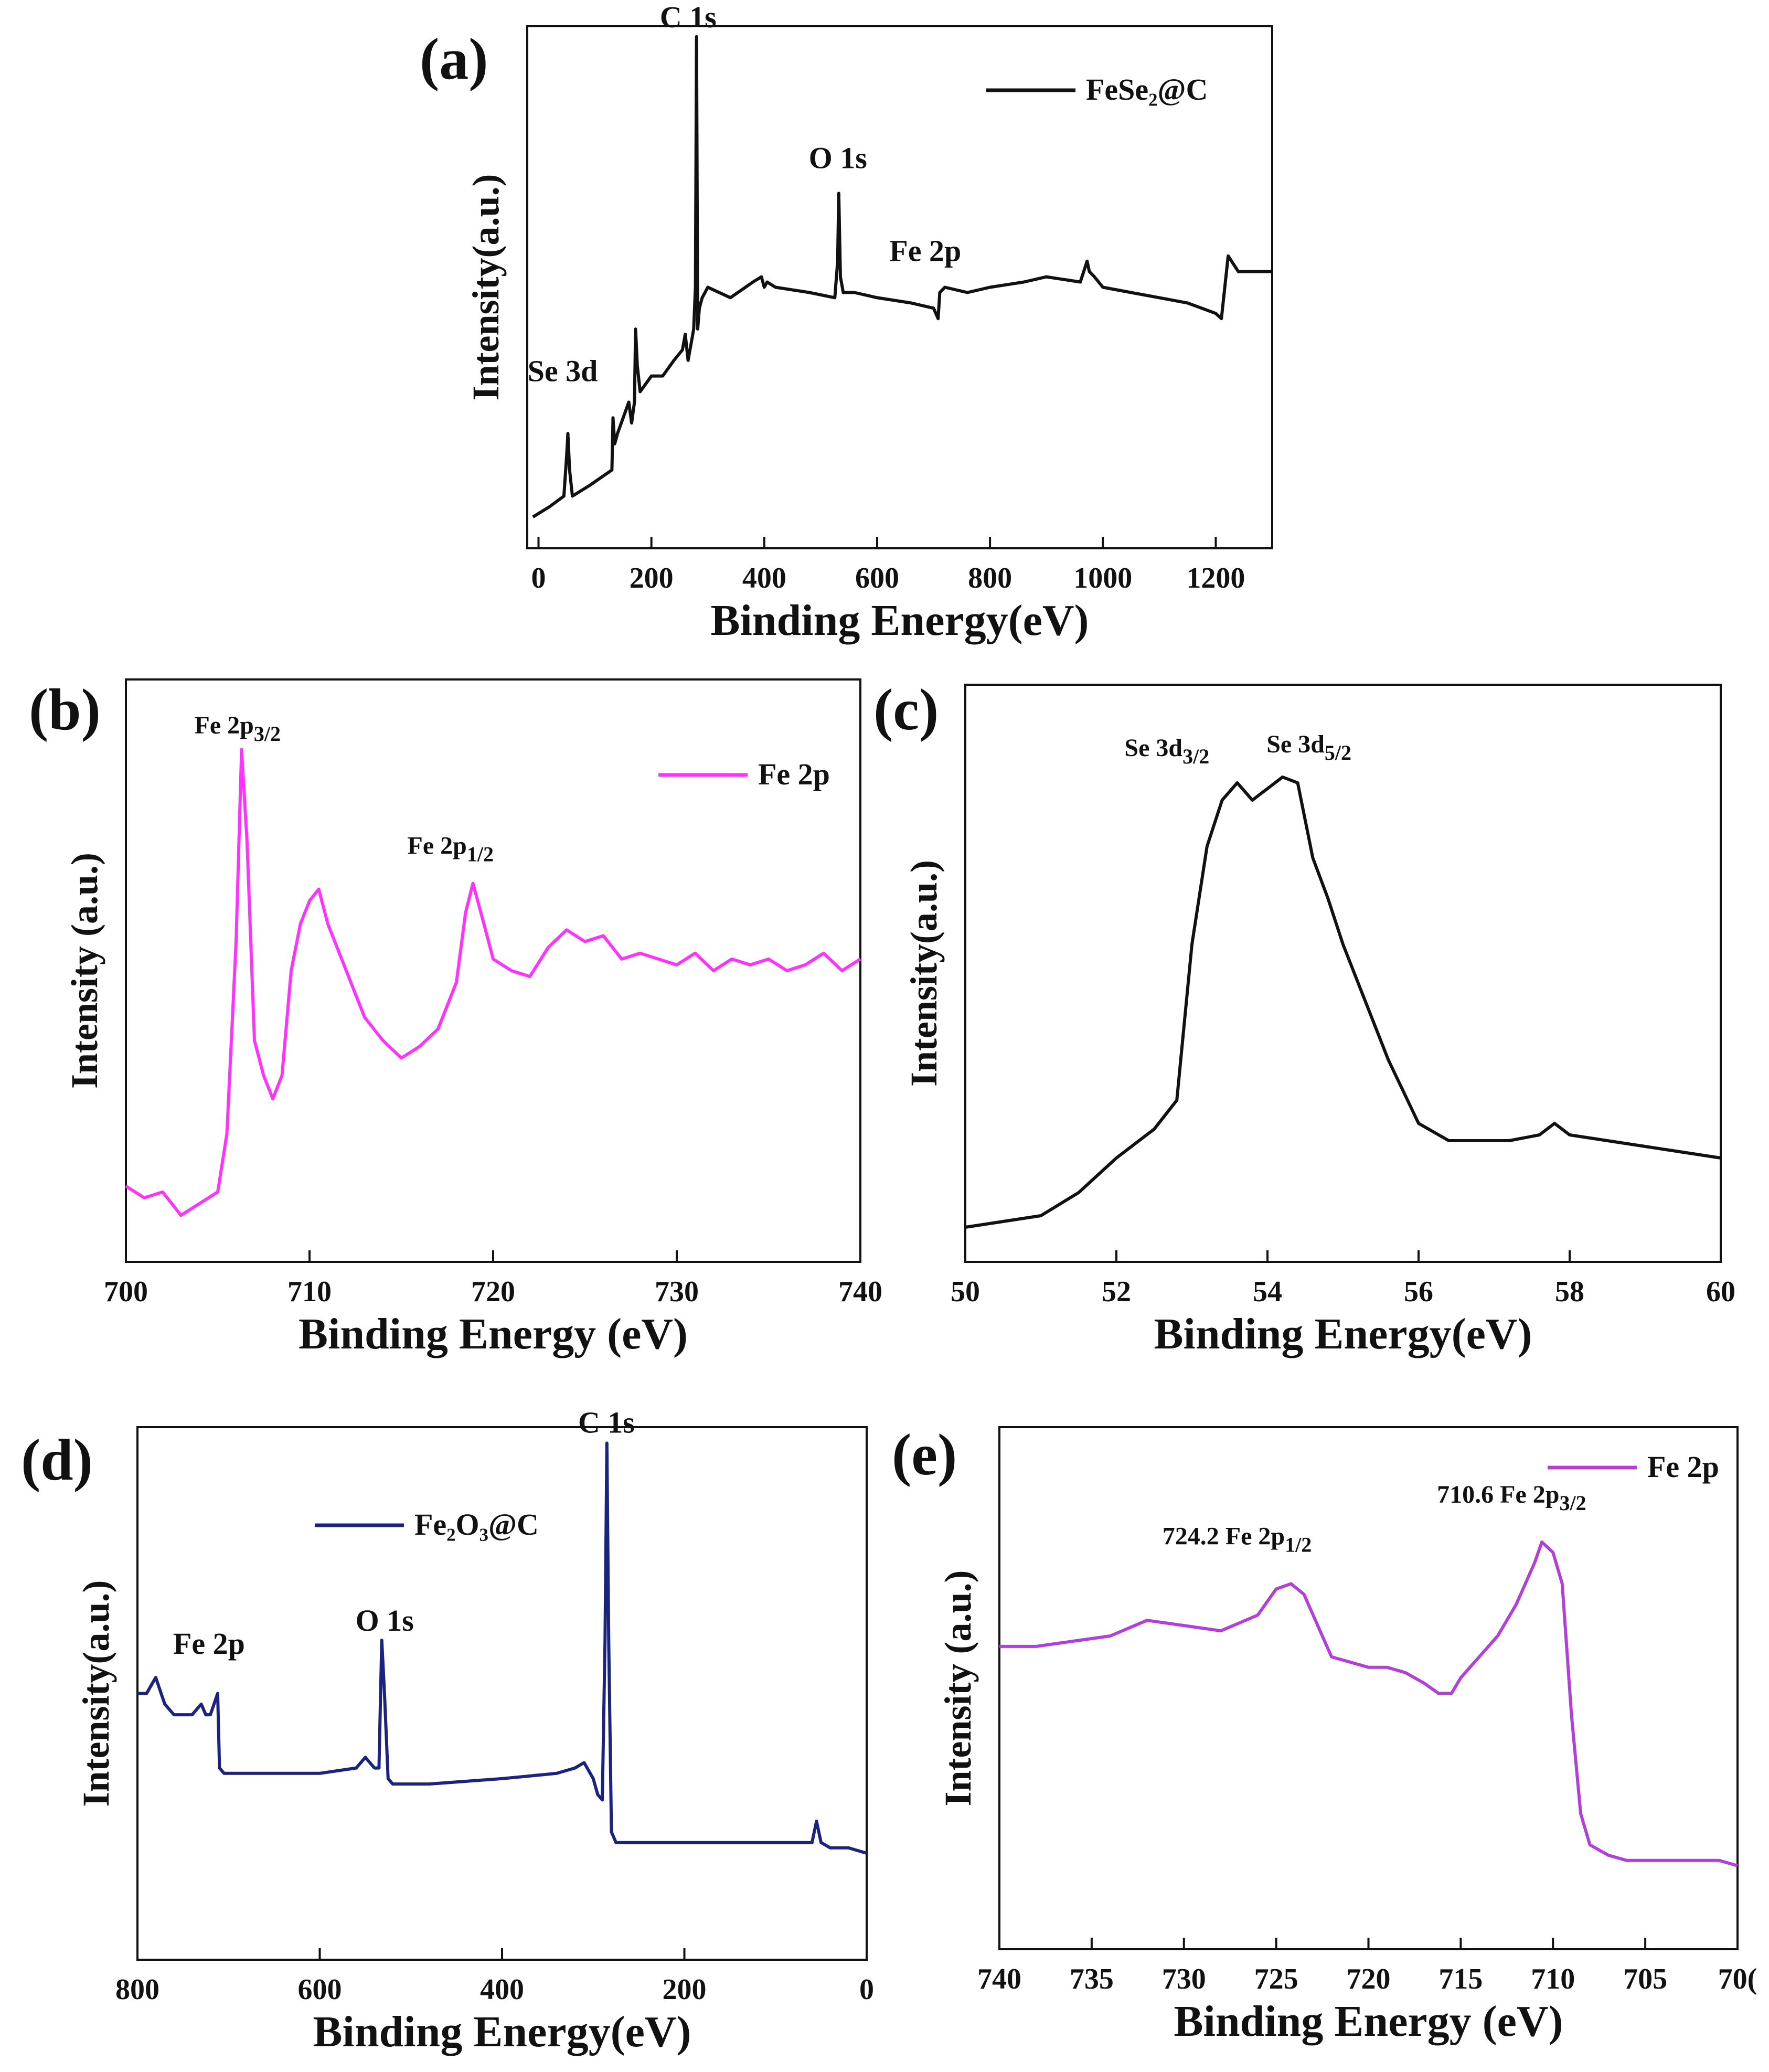 This screenshot has height=2072, width=1769. Describe the element at coordinates (1460, 1979) in the screenshot. I see `x-tick-label: 715` at that location.